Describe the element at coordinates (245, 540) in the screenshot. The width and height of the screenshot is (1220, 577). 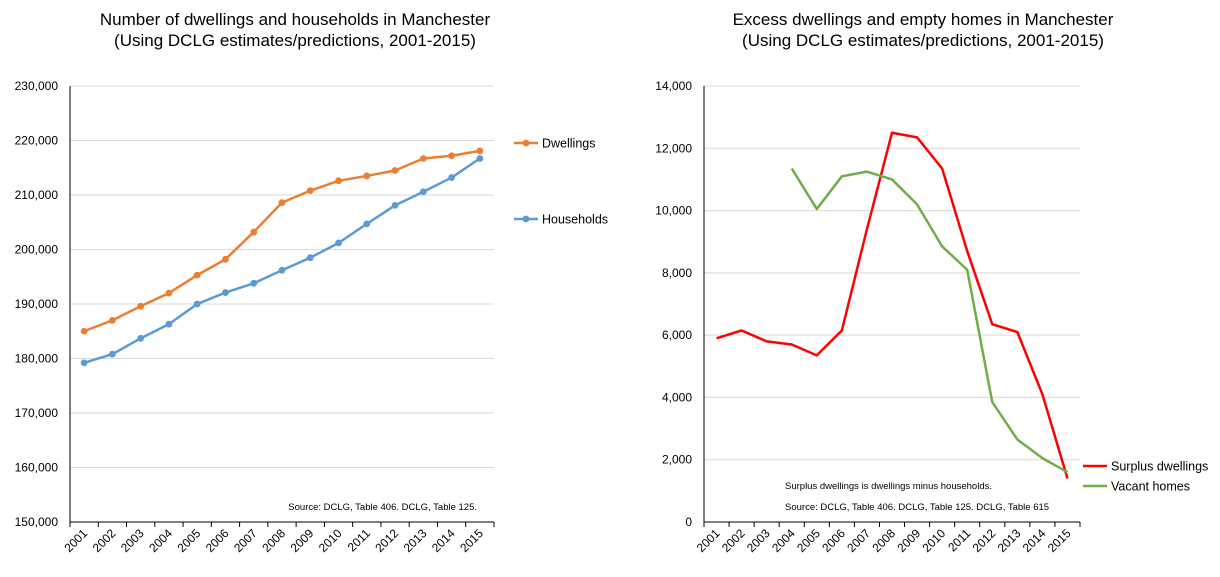
I see `chart1-x-tick-label: 2007` at that location.